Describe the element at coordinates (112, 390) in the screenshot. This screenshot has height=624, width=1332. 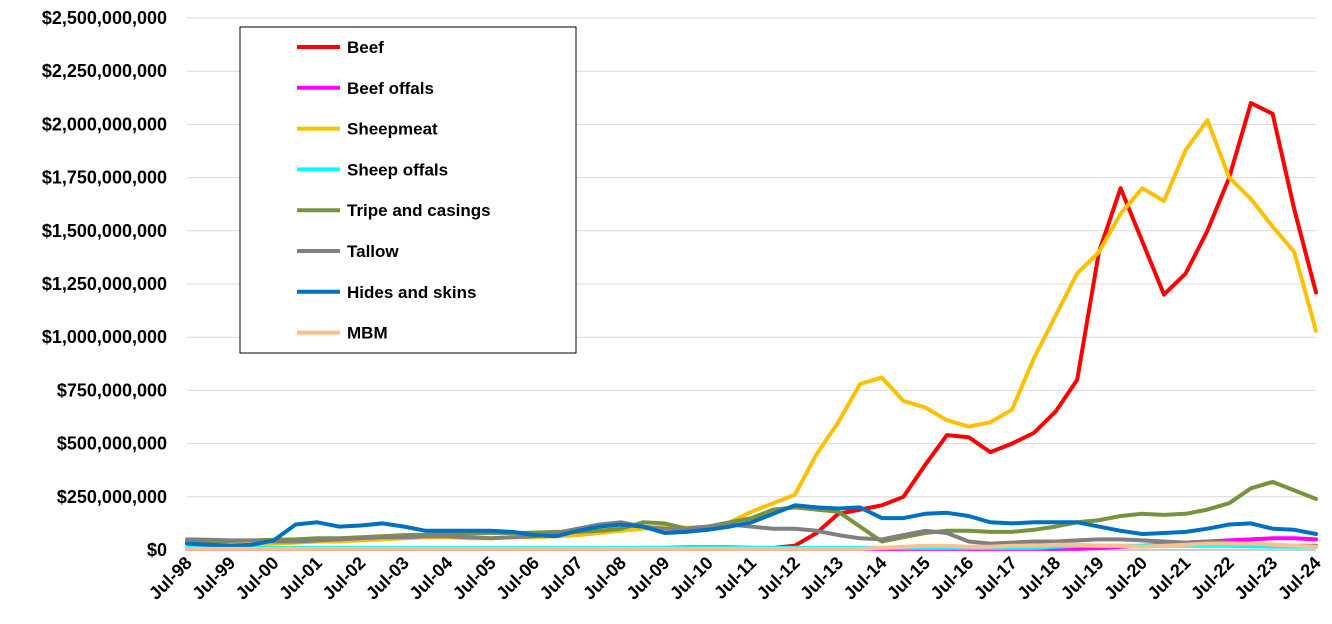
I see `y-tick-label: $750,000,000` at that location.